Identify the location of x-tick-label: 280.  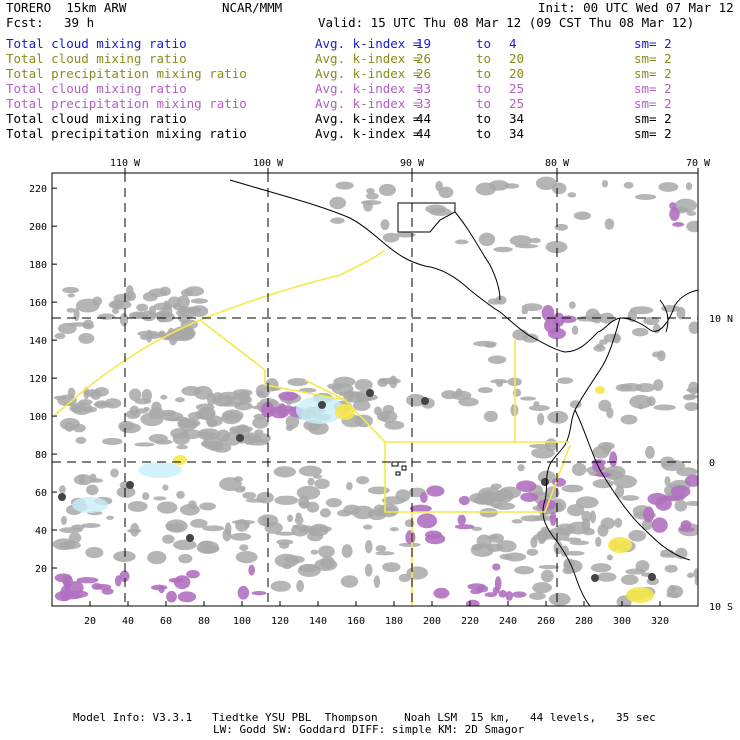
(584, 621).